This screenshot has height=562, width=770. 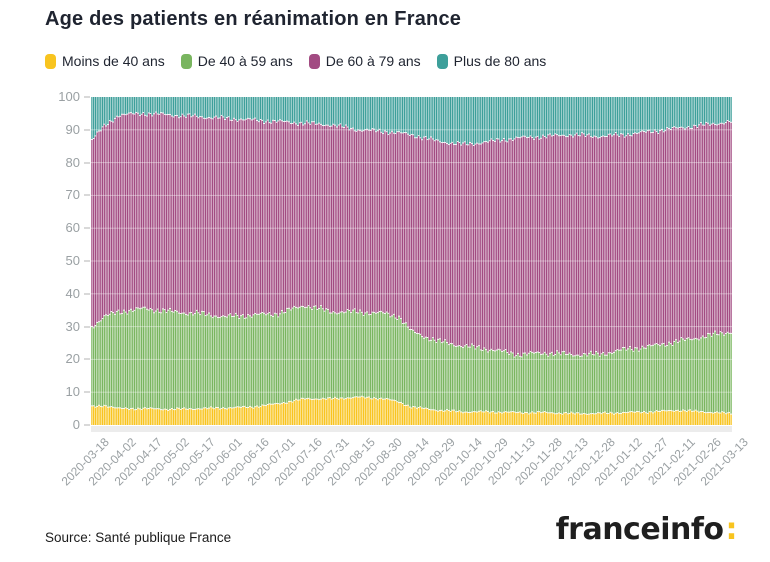 I want to click on franceinfo-logo: franceinfo:, so click(x=646, y=529).